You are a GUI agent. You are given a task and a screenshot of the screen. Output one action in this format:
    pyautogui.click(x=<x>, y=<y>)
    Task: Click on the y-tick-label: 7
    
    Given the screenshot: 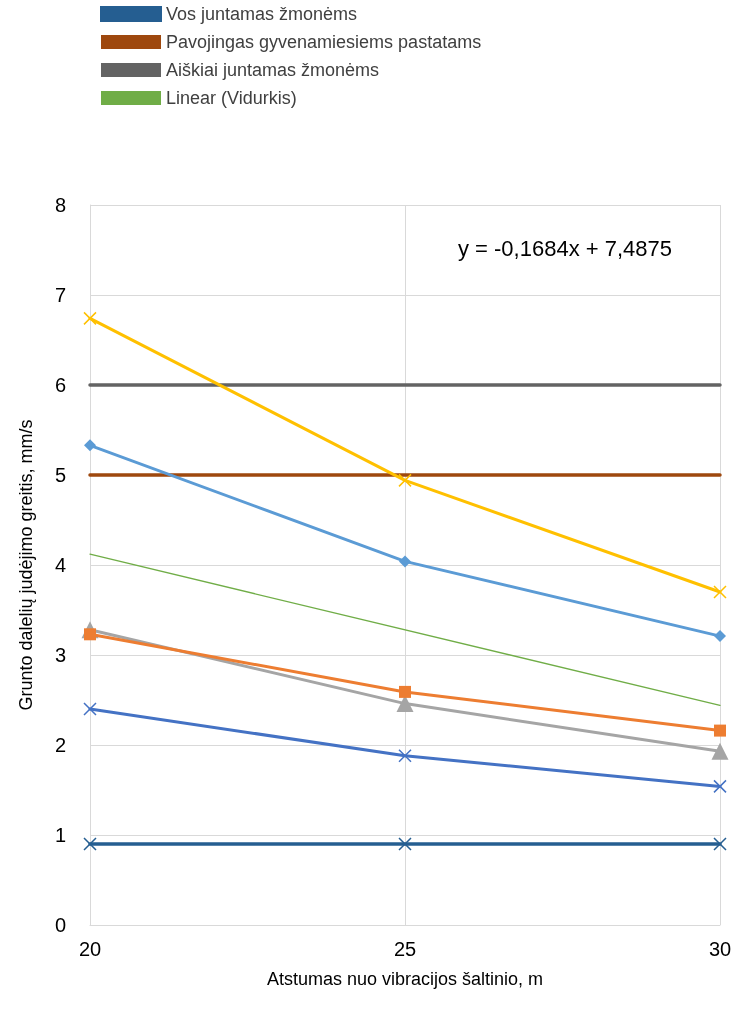 What is the action you would take?
    pyautogui.click(x=60, y=295)
    